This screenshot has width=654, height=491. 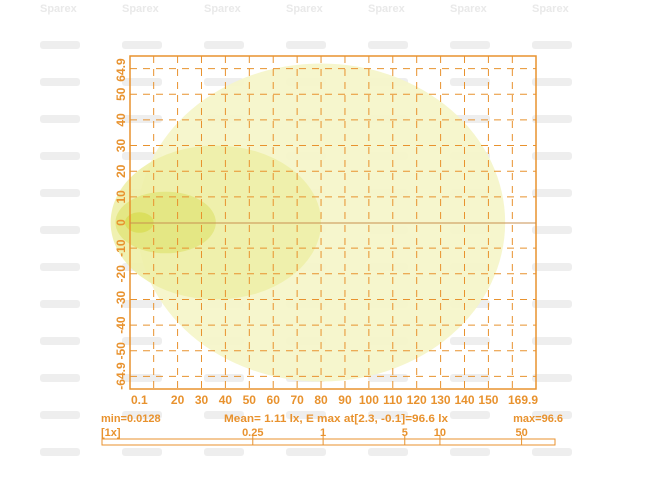 What do you see at coordinates (178, 400) in the screenshot?
I see `x-tick-label: 20` at bounding box center [178, 400].